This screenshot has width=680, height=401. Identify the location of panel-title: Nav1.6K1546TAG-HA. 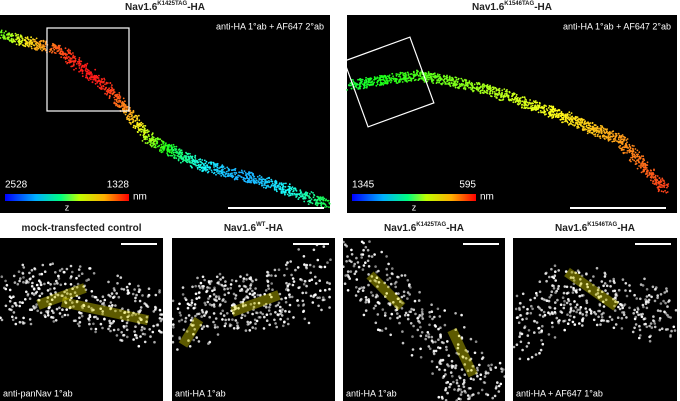
(595, 228).